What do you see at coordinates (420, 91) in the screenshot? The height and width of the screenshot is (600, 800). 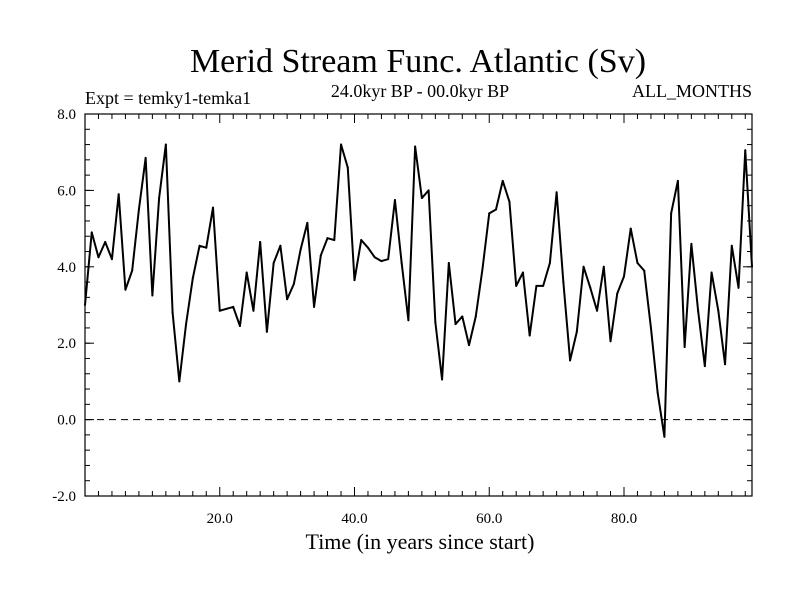 I see `time-range-label: 24.0kyr BP - 00.0kyr BP` at bounding box center [420, 91].